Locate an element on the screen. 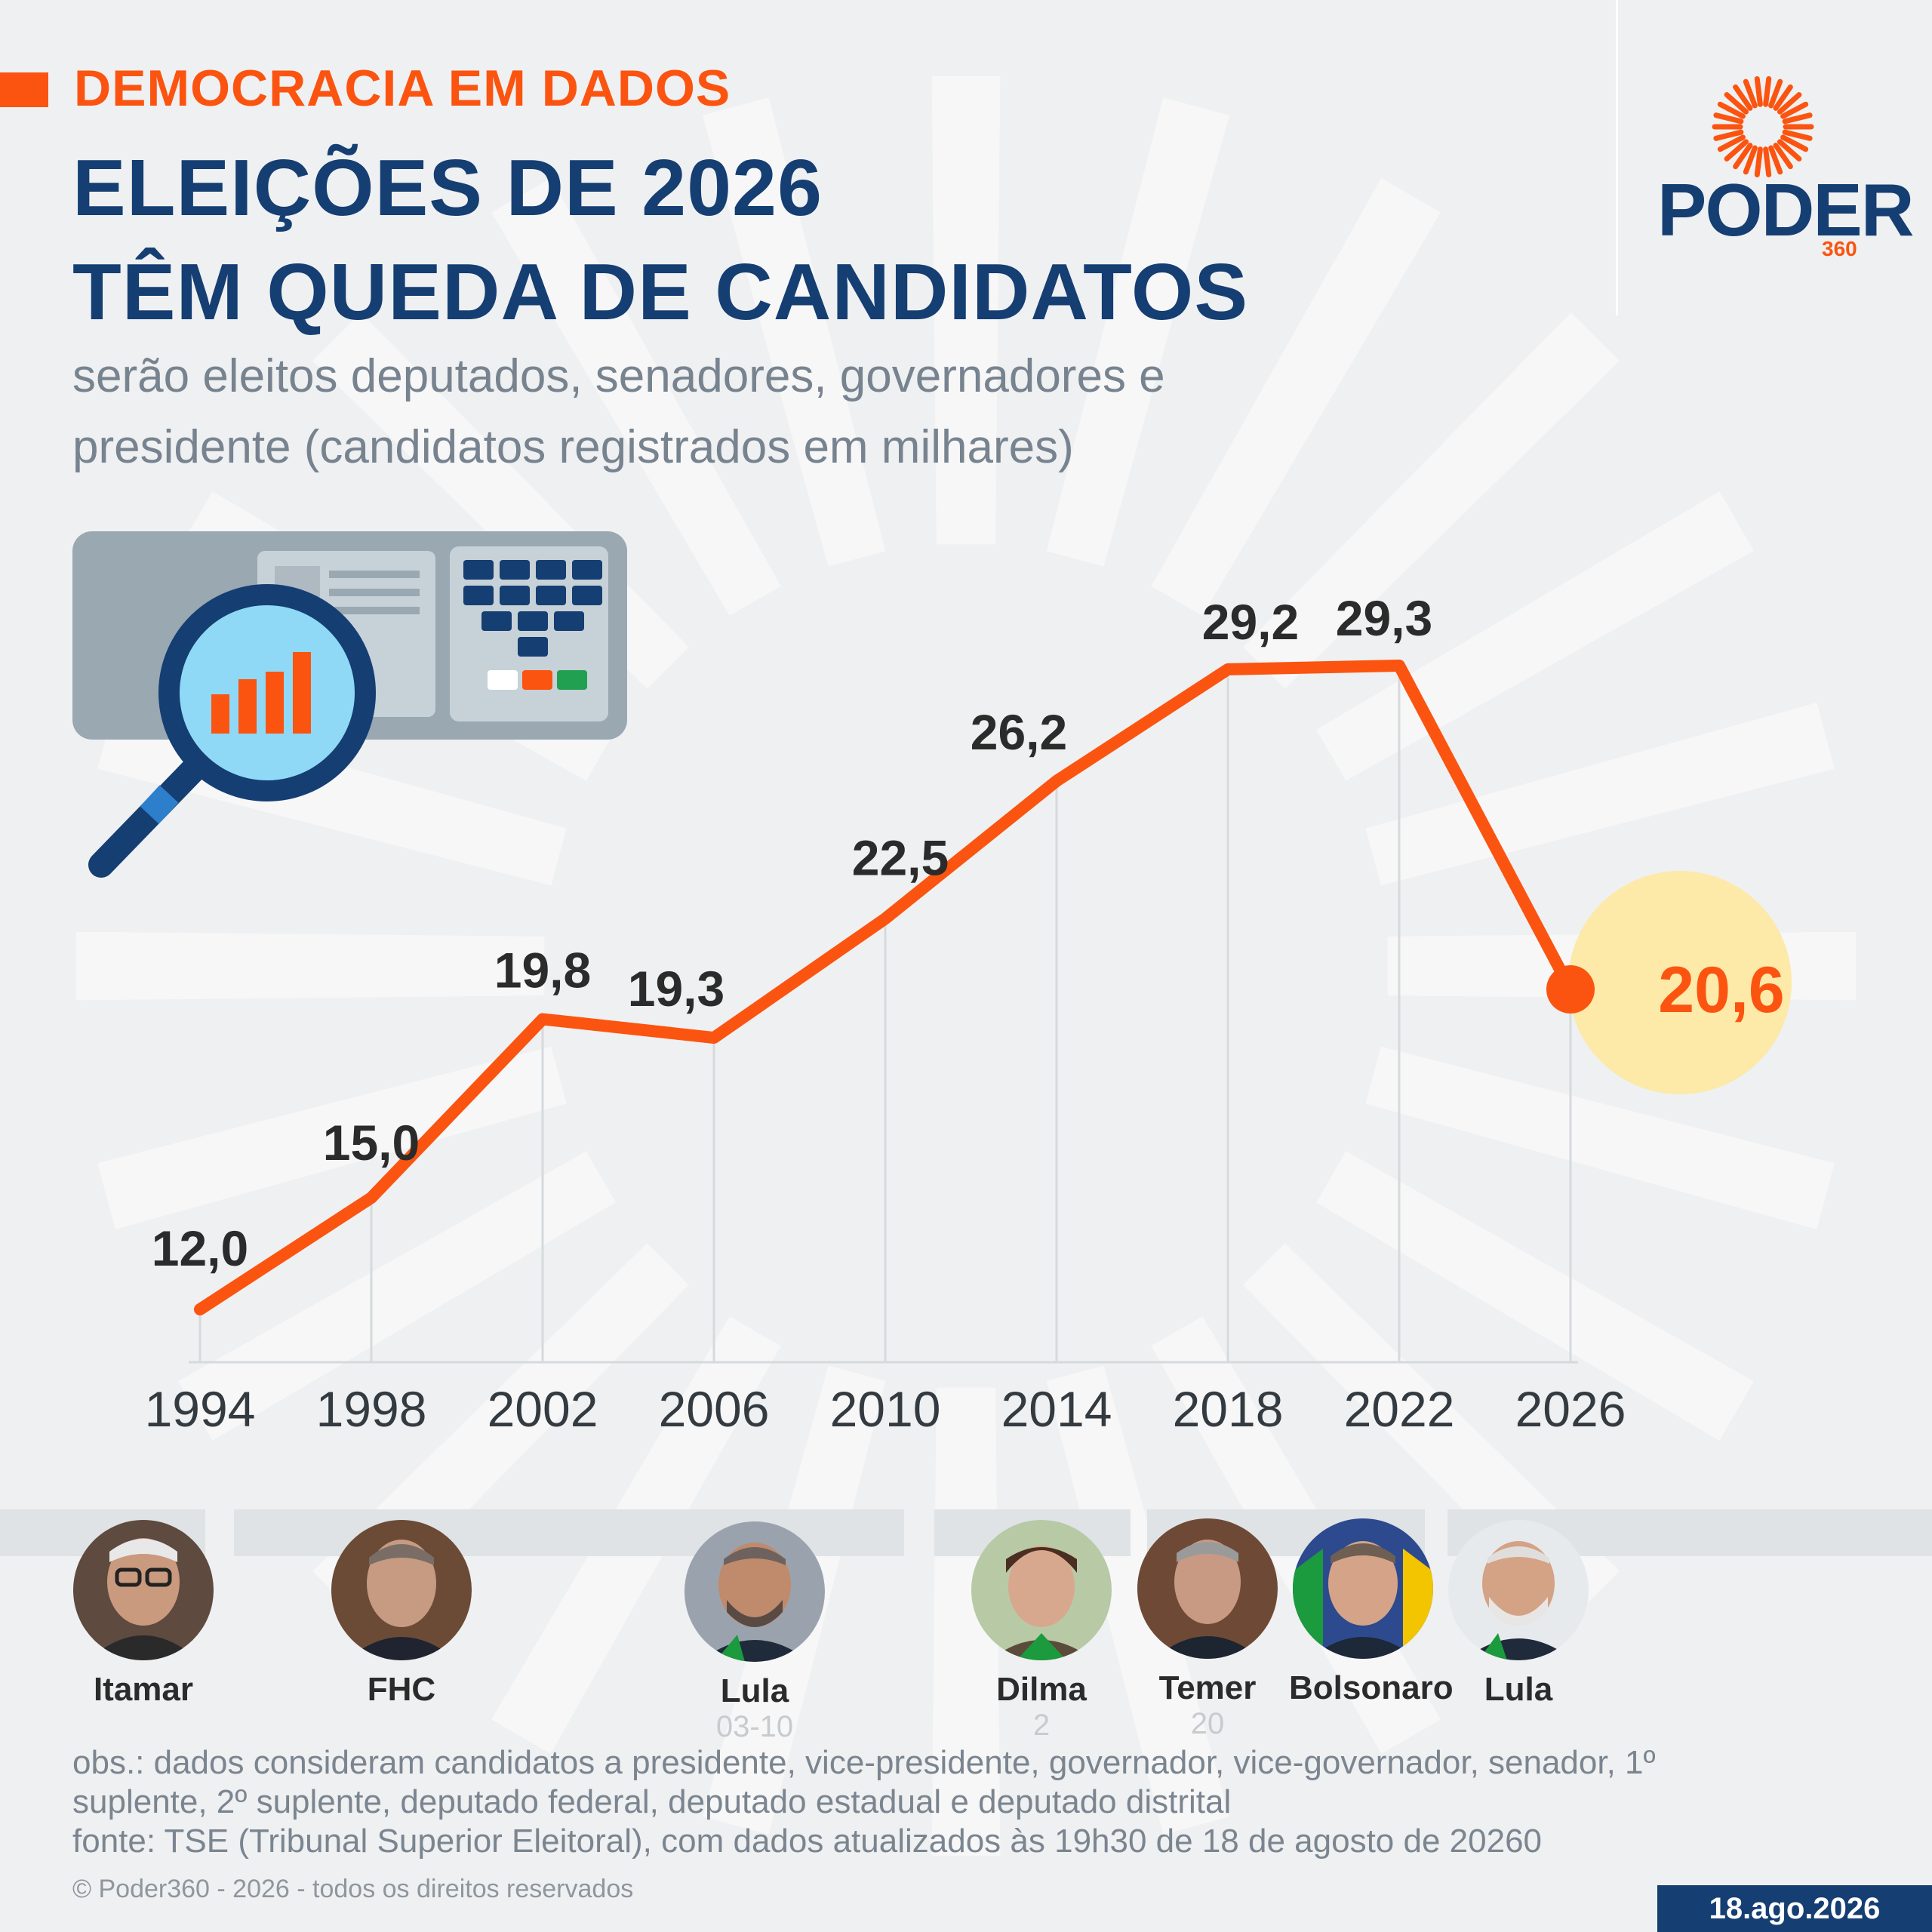 The image size is (1932, 1932). president-itamar: Itamar is located at coordinates (143, 1614).